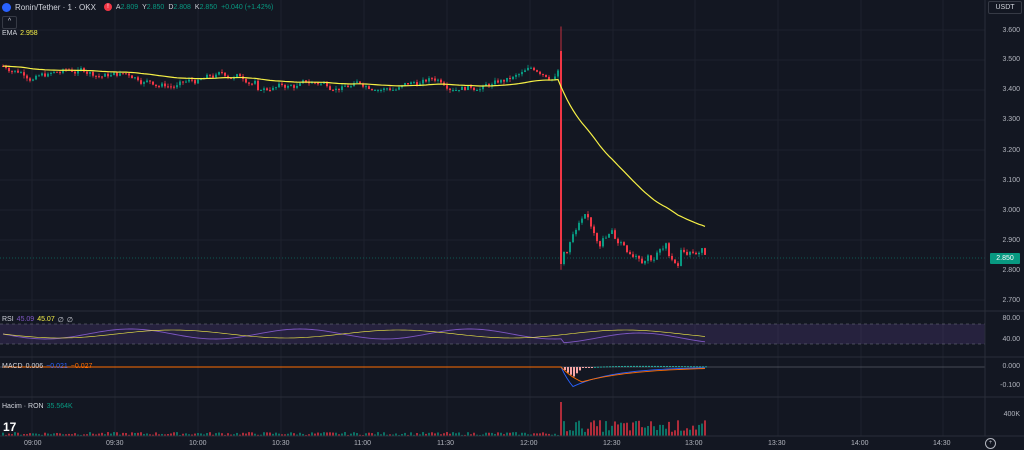 The height and width of the screenshot is (450, 1024). Describe the element at coordinates (1005, 258) in the screenshot. I see `last-price-label: 2.850` at that location.